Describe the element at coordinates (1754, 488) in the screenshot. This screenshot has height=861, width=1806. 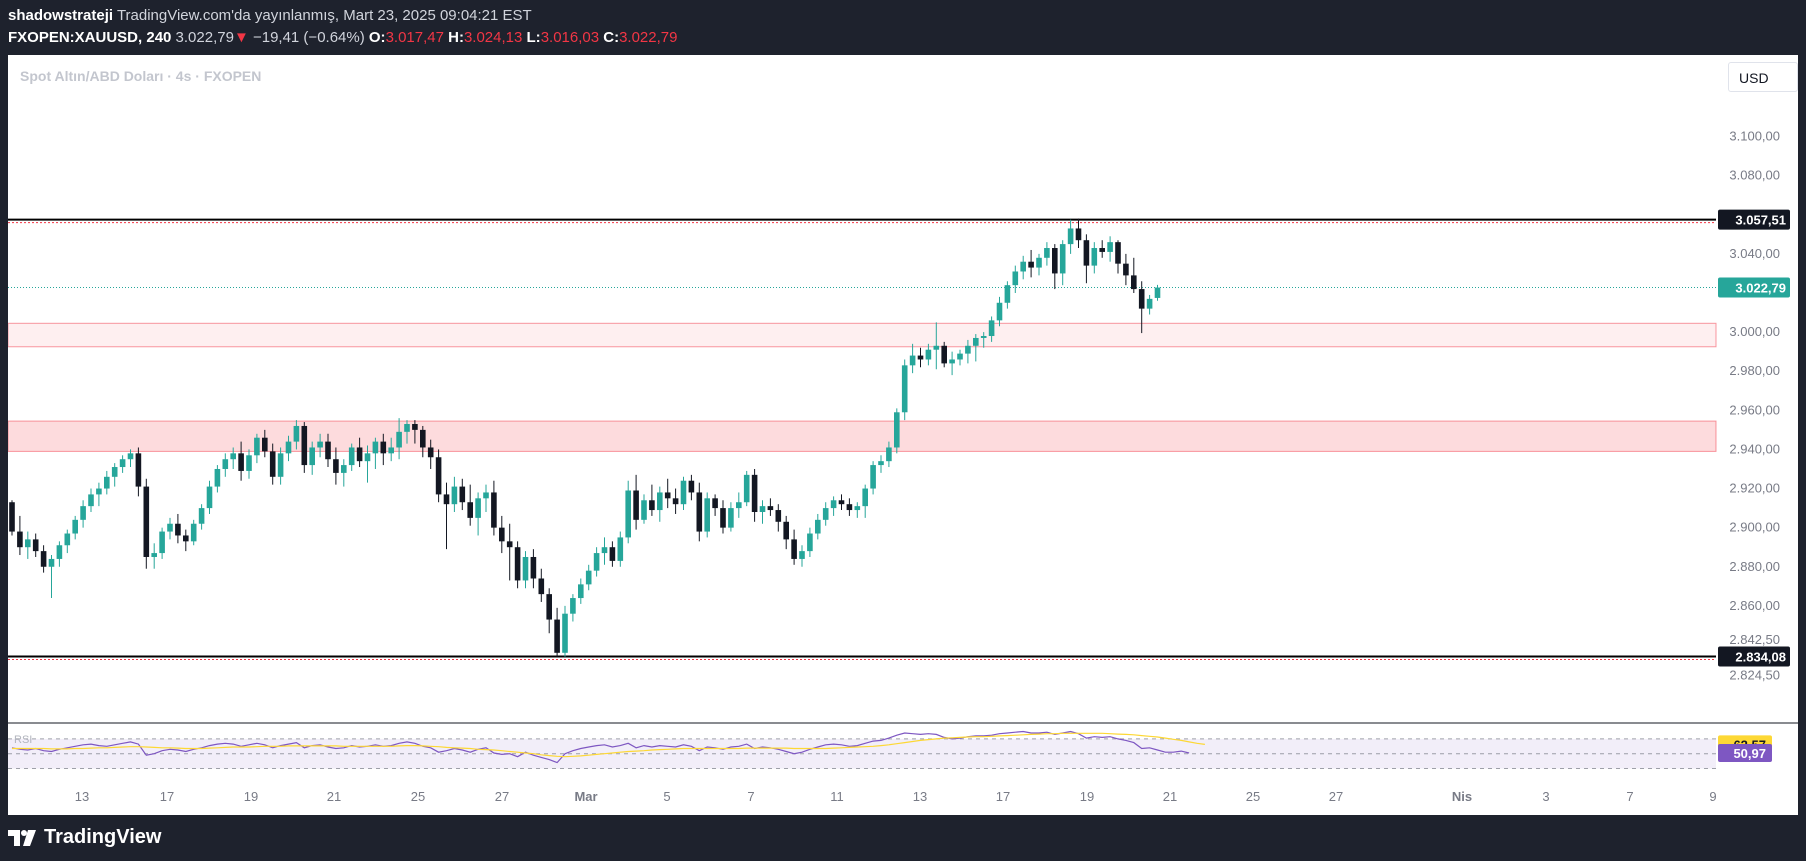
I see `y-tick-label: 2.920,00` at that location.